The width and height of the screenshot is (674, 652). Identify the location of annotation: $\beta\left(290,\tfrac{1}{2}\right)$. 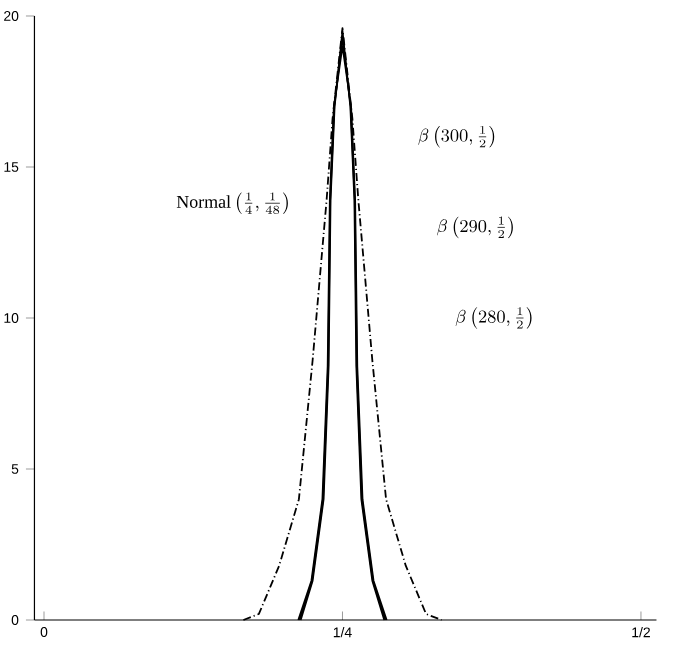
(475, 227).